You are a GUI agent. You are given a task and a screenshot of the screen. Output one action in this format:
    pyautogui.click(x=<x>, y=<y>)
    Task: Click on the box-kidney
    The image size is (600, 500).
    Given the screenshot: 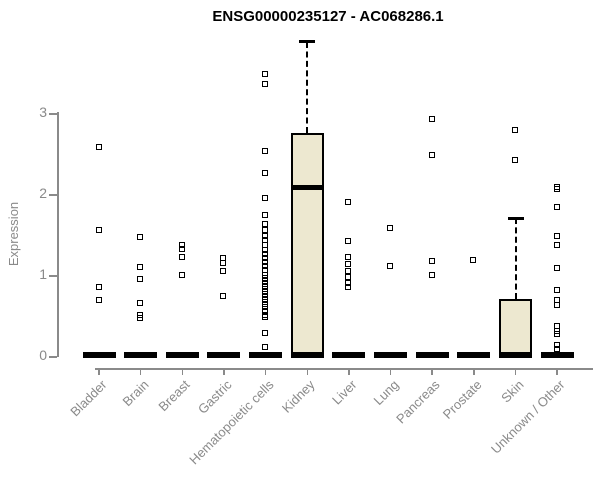 What is the action you would take?
    pyautogui.click(x=307, y=244)
    